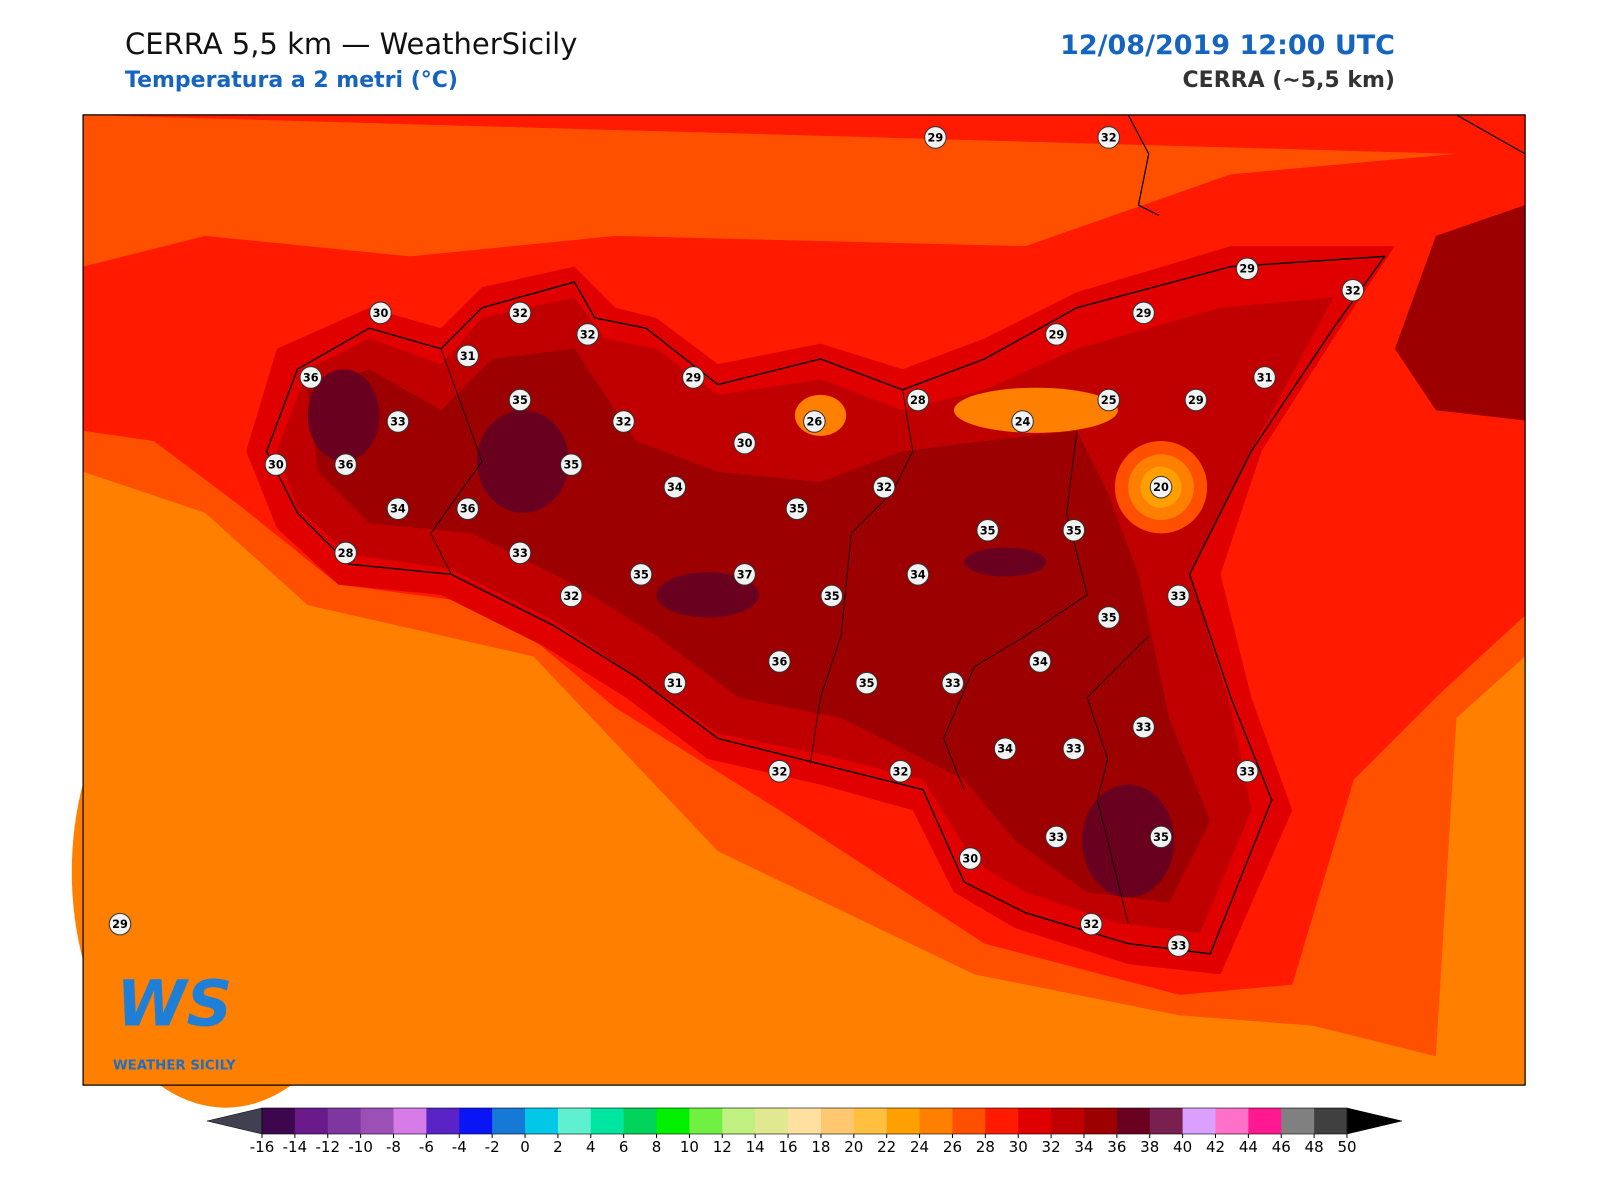  I want to click on station-value: 33, so click(1144, 727).